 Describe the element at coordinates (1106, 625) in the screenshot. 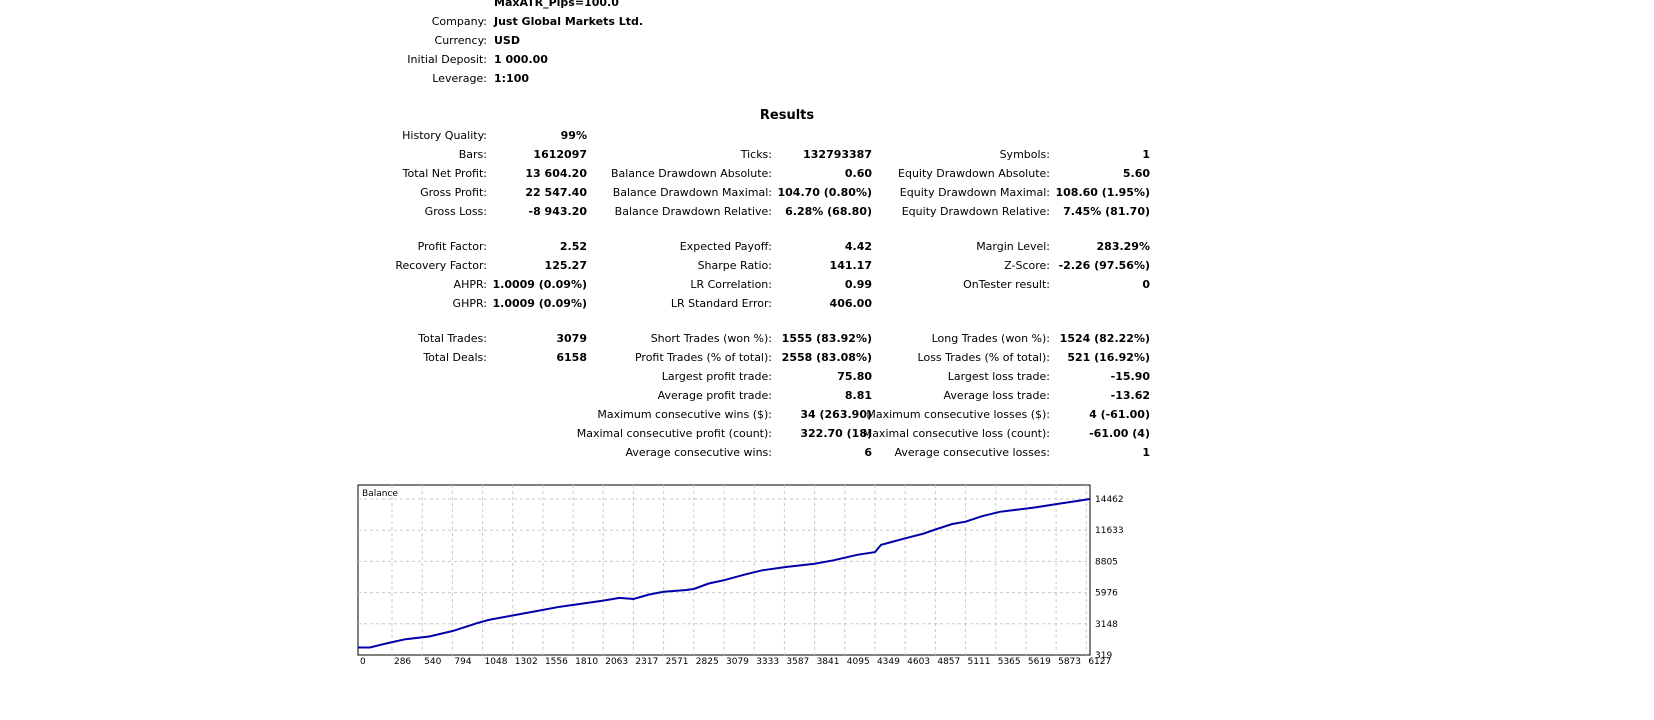

I see `y-tick-label: 3148` at that location.